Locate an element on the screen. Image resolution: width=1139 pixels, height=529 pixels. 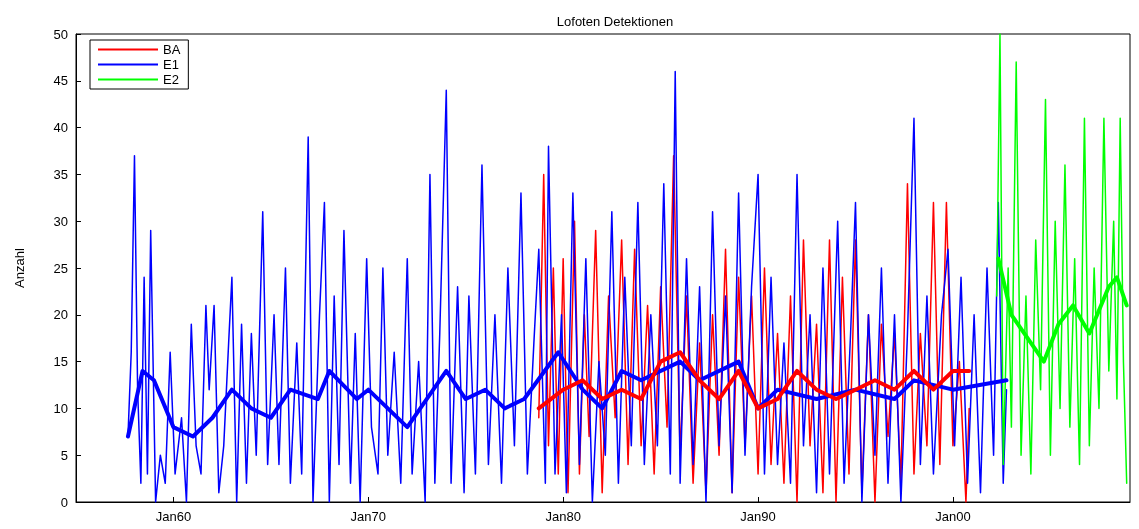
legend-label: BA is located at coordinates (172, 49).